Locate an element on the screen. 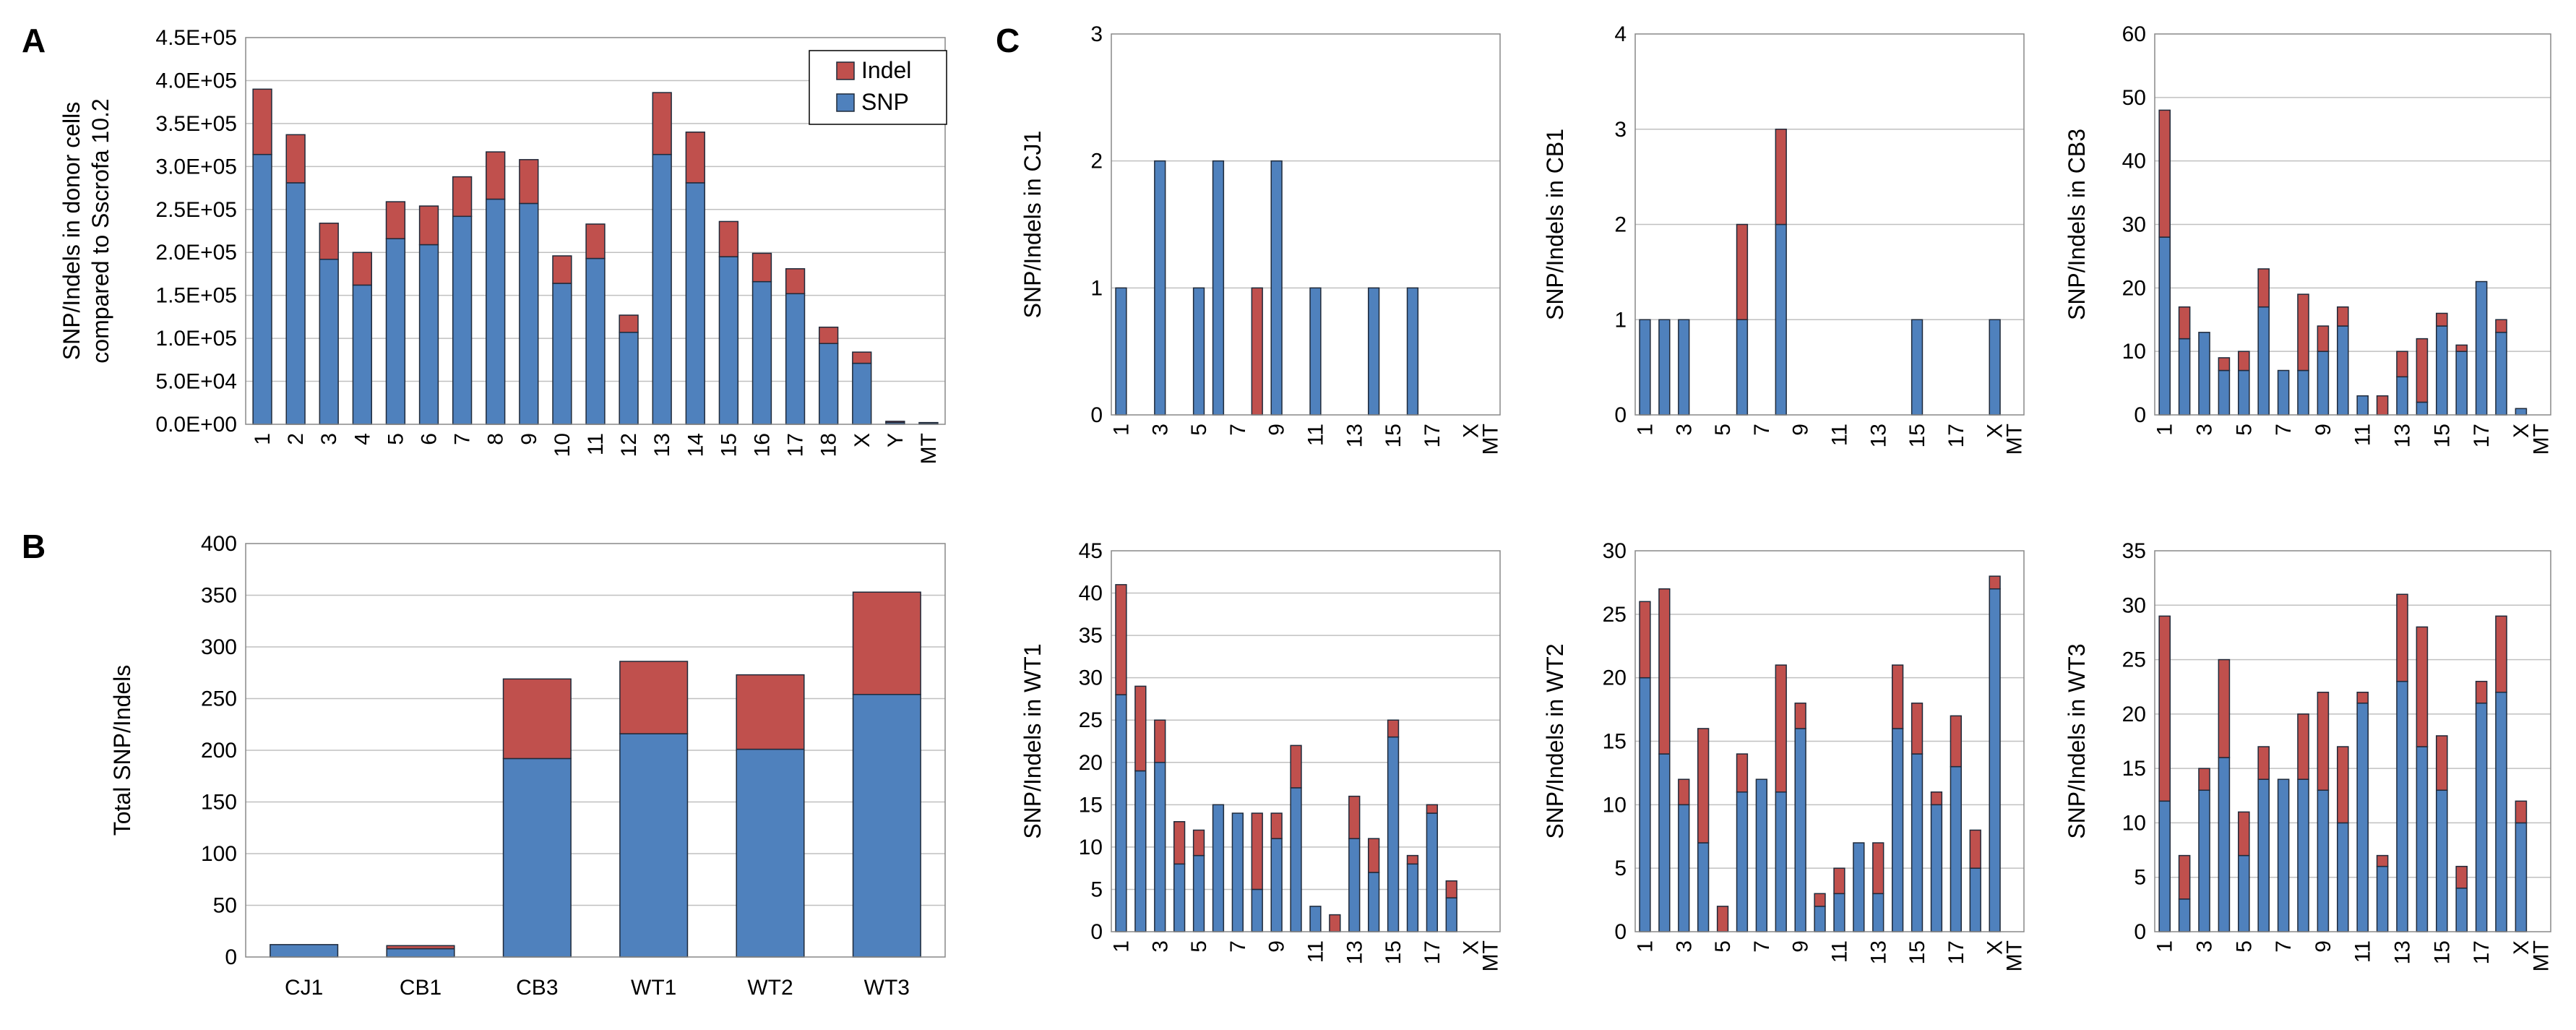 The height and width of the screenshot is (1030, 2576). y-axis-label: SNP/Indels in WT1 is located at coordinates (1033, 741).